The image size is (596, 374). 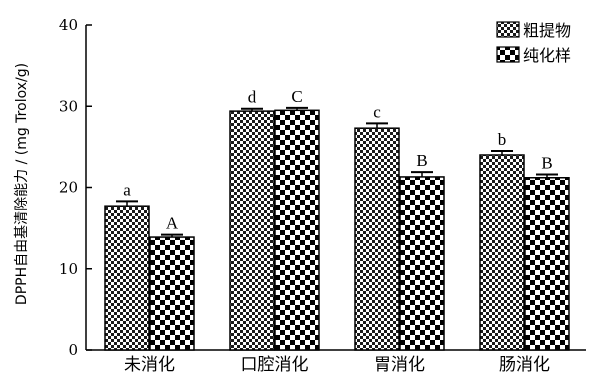 I want to click on x-tick-label: 胃消化, so click(x=399, y=364).